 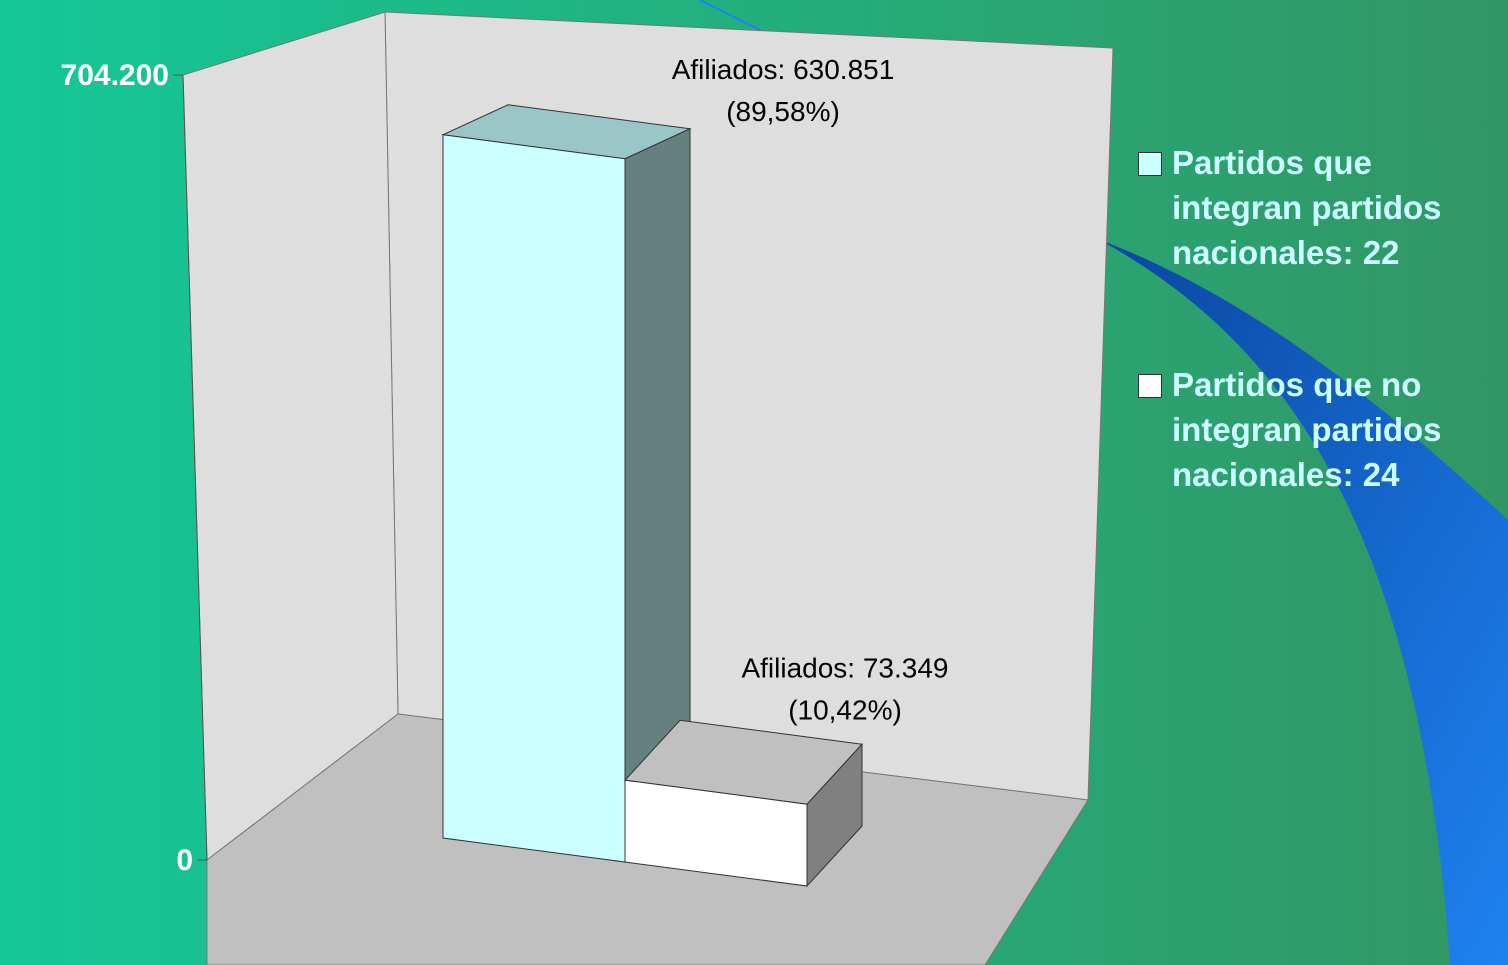 What do you see at coordinates (730, 15) in the screenshot?
I see `decor-line` at bounding box center [730, 15].